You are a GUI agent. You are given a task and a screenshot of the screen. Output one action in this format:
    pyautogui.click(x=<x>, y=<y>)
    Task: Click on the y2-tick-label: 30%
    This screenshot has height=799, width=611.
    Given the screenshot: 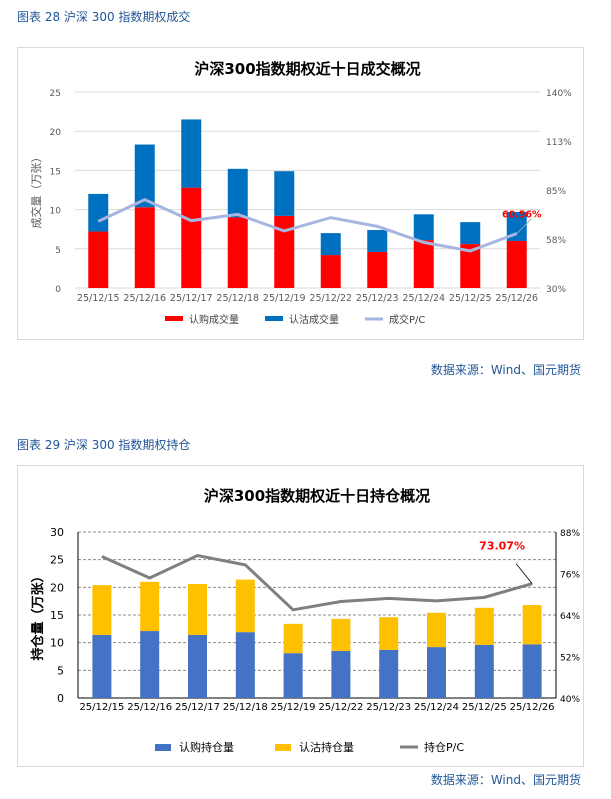 What is the action you would take?
    pyautogui.click(x=556, y=290)
    